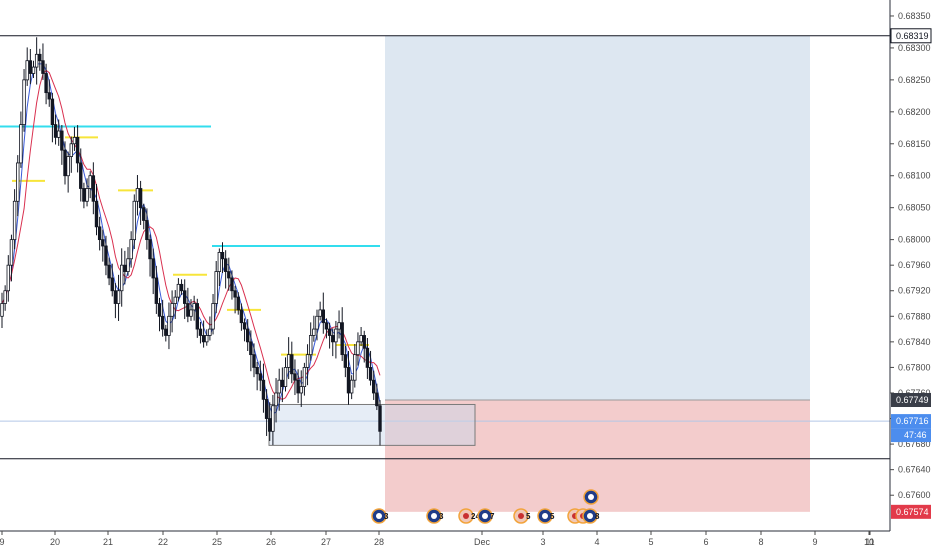  I want to click on x-tick-label: 4, so click(596, 542).